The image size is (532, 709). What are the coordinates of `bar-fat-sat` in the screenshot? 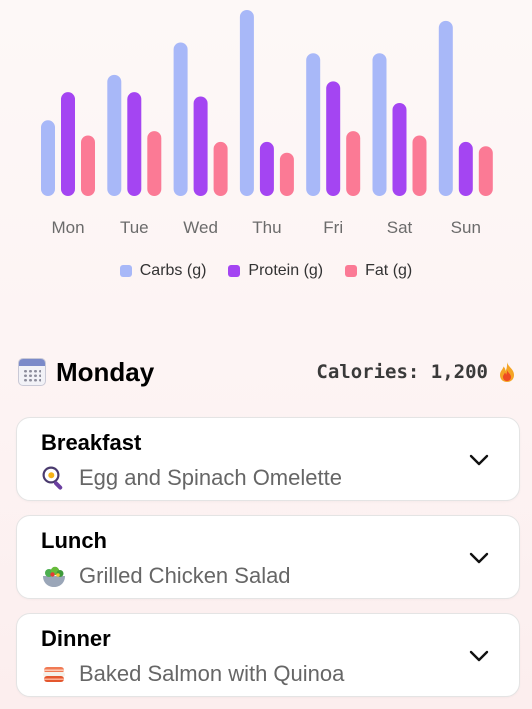 It's located at (419, 165).